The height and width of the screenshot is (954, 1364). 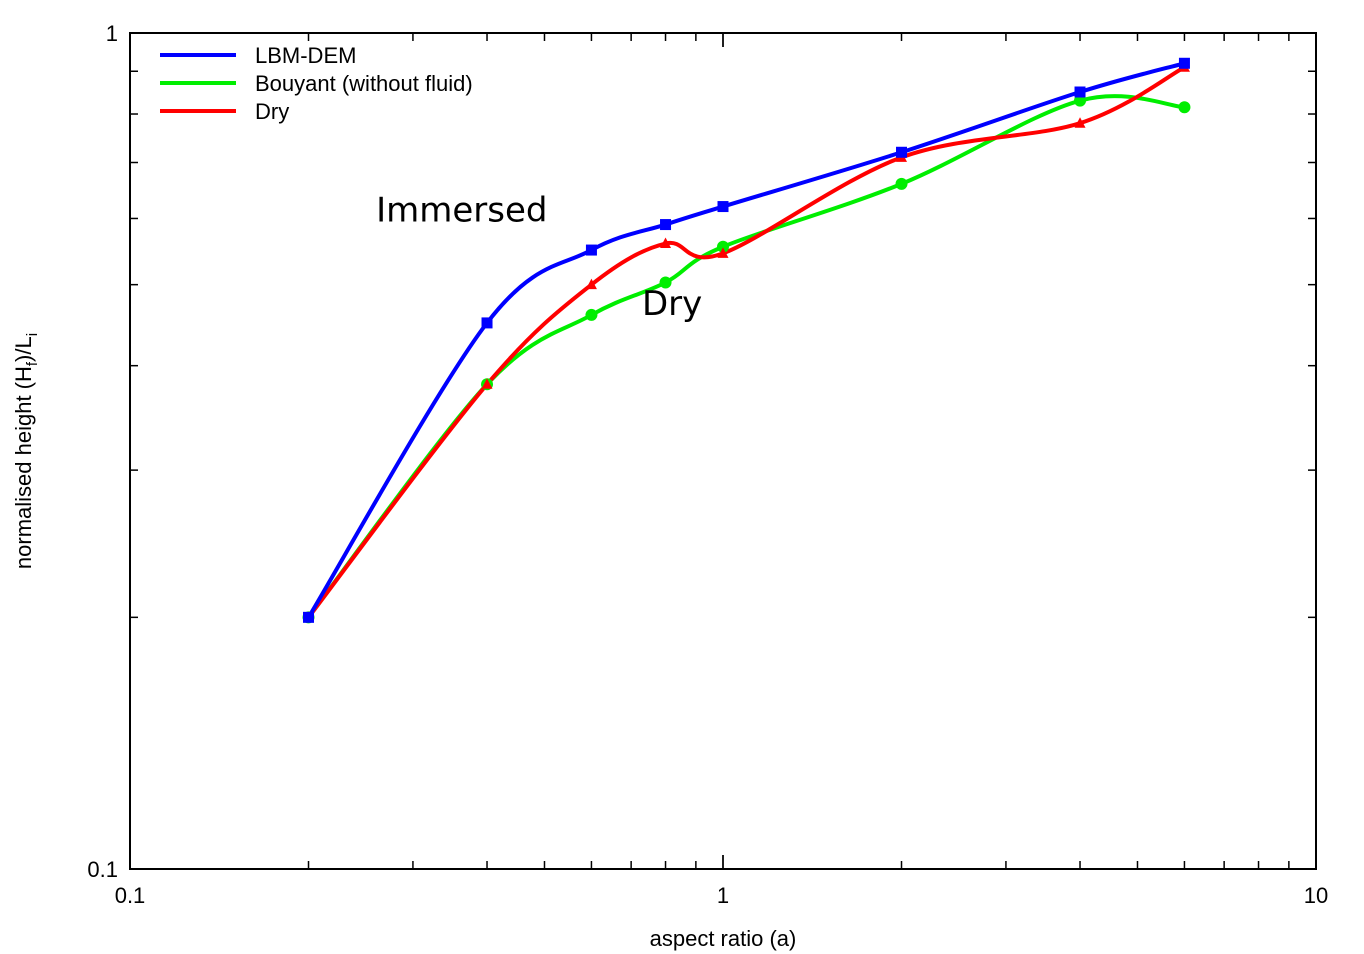 I want to click on y-axis-label: normalised height (Hf)/Li, so click(x=26, y=451).